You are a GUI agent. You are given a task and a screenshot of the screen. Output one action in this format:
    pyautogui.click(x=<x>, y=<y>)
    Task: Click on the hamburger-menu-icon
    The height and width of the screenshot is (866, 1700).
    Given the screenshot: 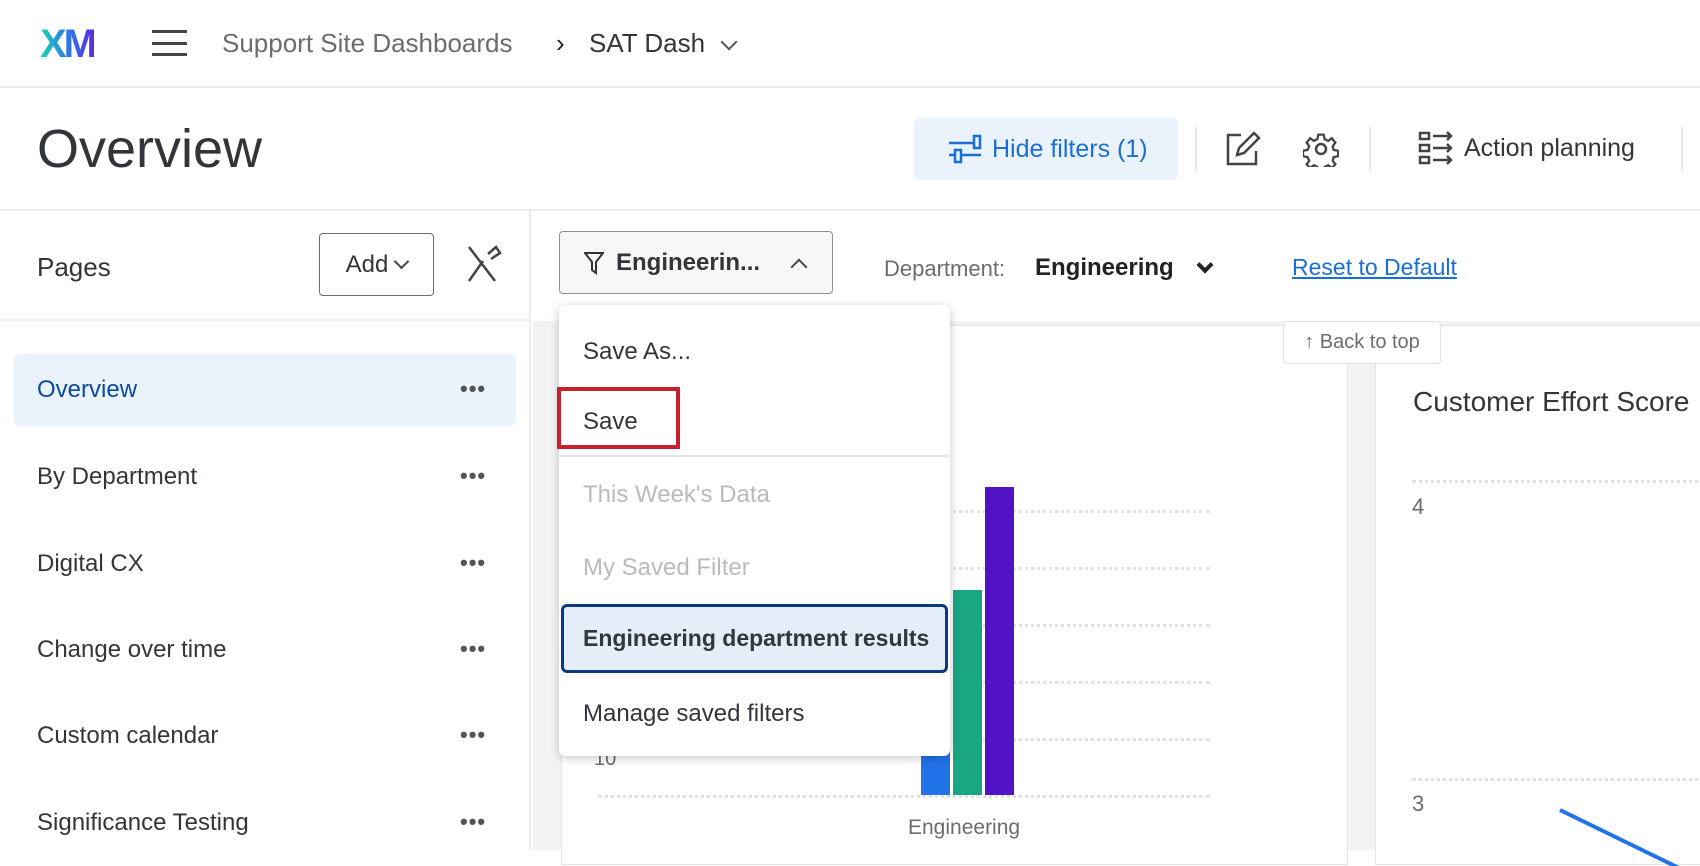 What is the action you would take?
    pyautogui.click(x=169, y=43)
    